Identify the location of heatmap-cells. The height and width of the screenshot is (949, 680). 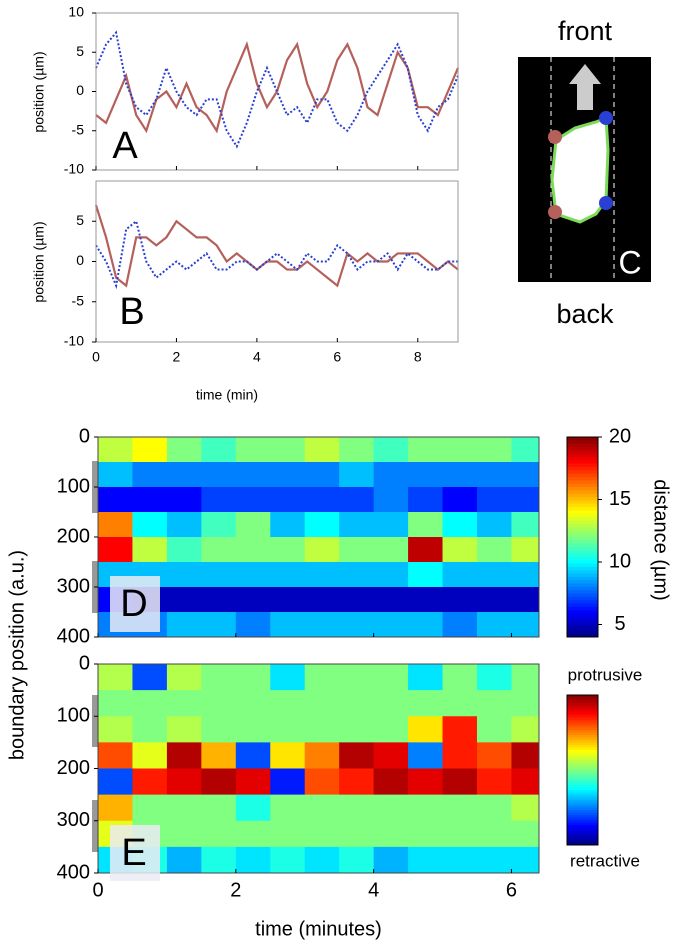
(318, 768).